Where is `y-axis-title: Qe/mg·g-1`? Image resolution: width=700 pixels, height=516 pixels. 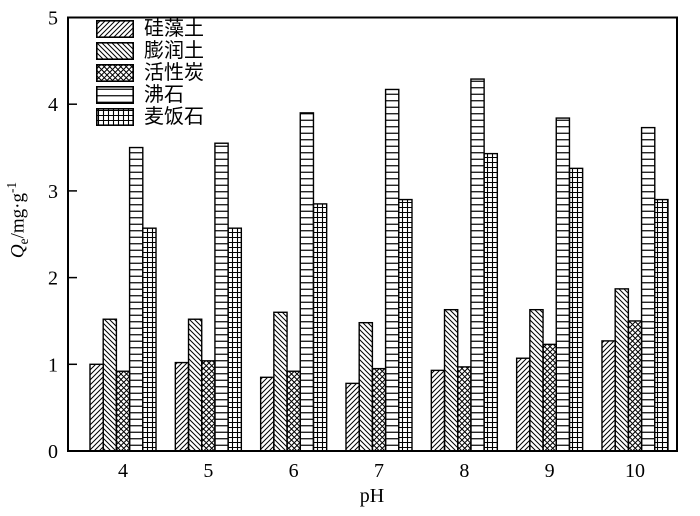
y-axis-title: Qe/mg·g-1 is located at coordinates (18, 220).